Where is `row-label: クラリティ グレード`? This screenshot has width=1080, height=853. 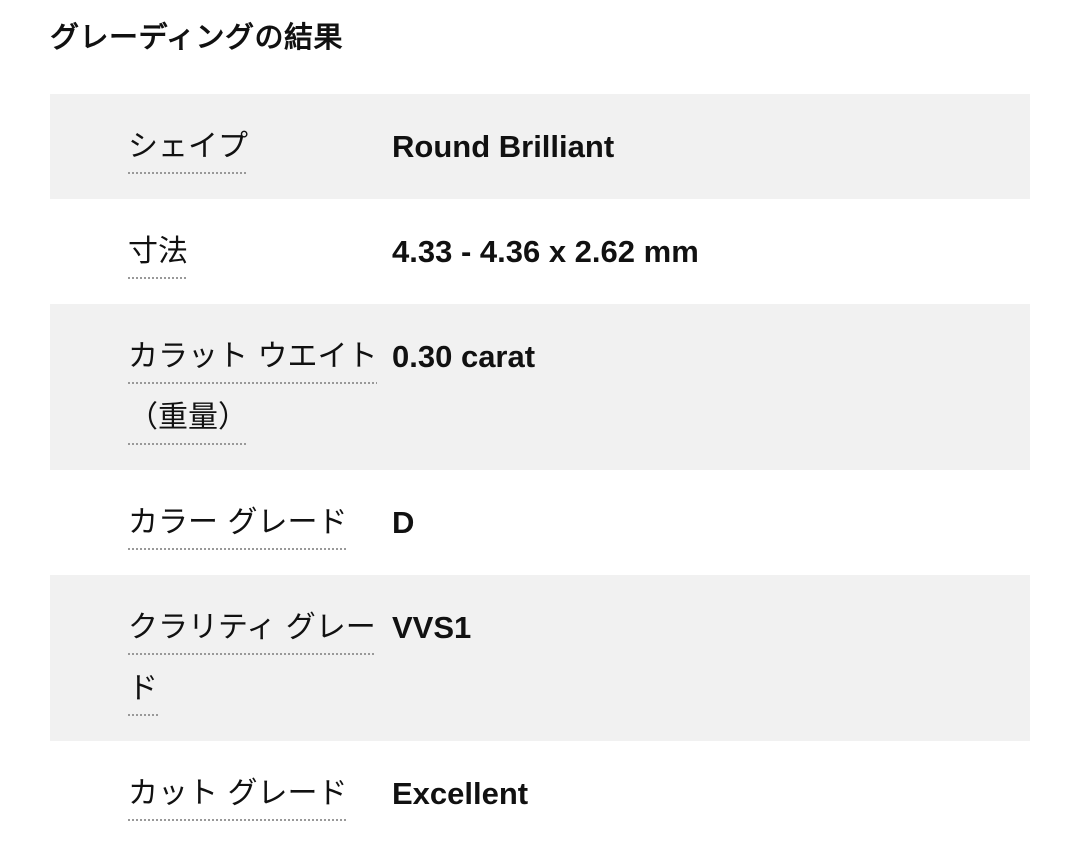
row-label: クラリティ グレード is located at coordinates (252, 658).